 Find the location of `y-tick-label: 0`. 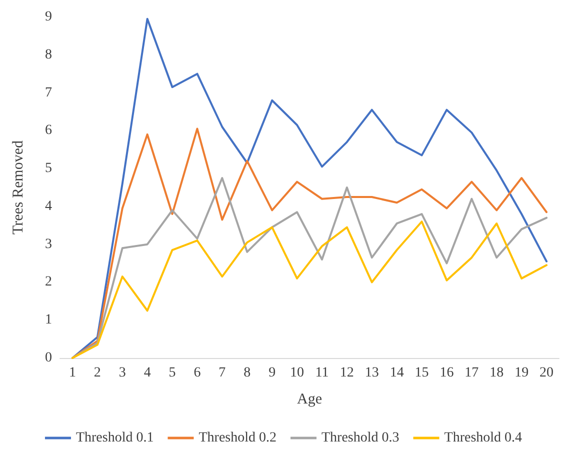

y-tick-label: 0 is located at coordinates (48, 358).